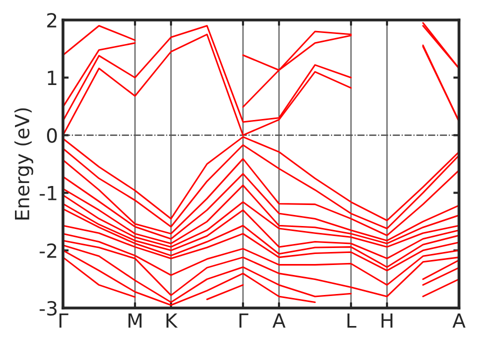 This screenshot has width=491, height=343. I want to click on y-tick-label: -3, so click(48, 308).